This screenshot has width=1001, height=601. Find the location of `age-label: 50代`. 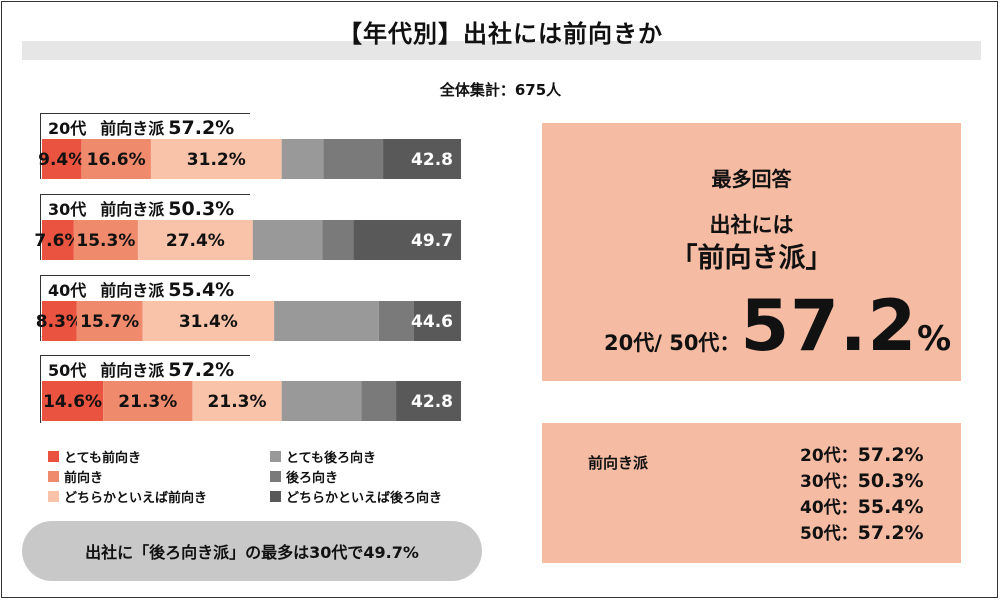

age-label: 50代 is located at coordinates (67, 370).